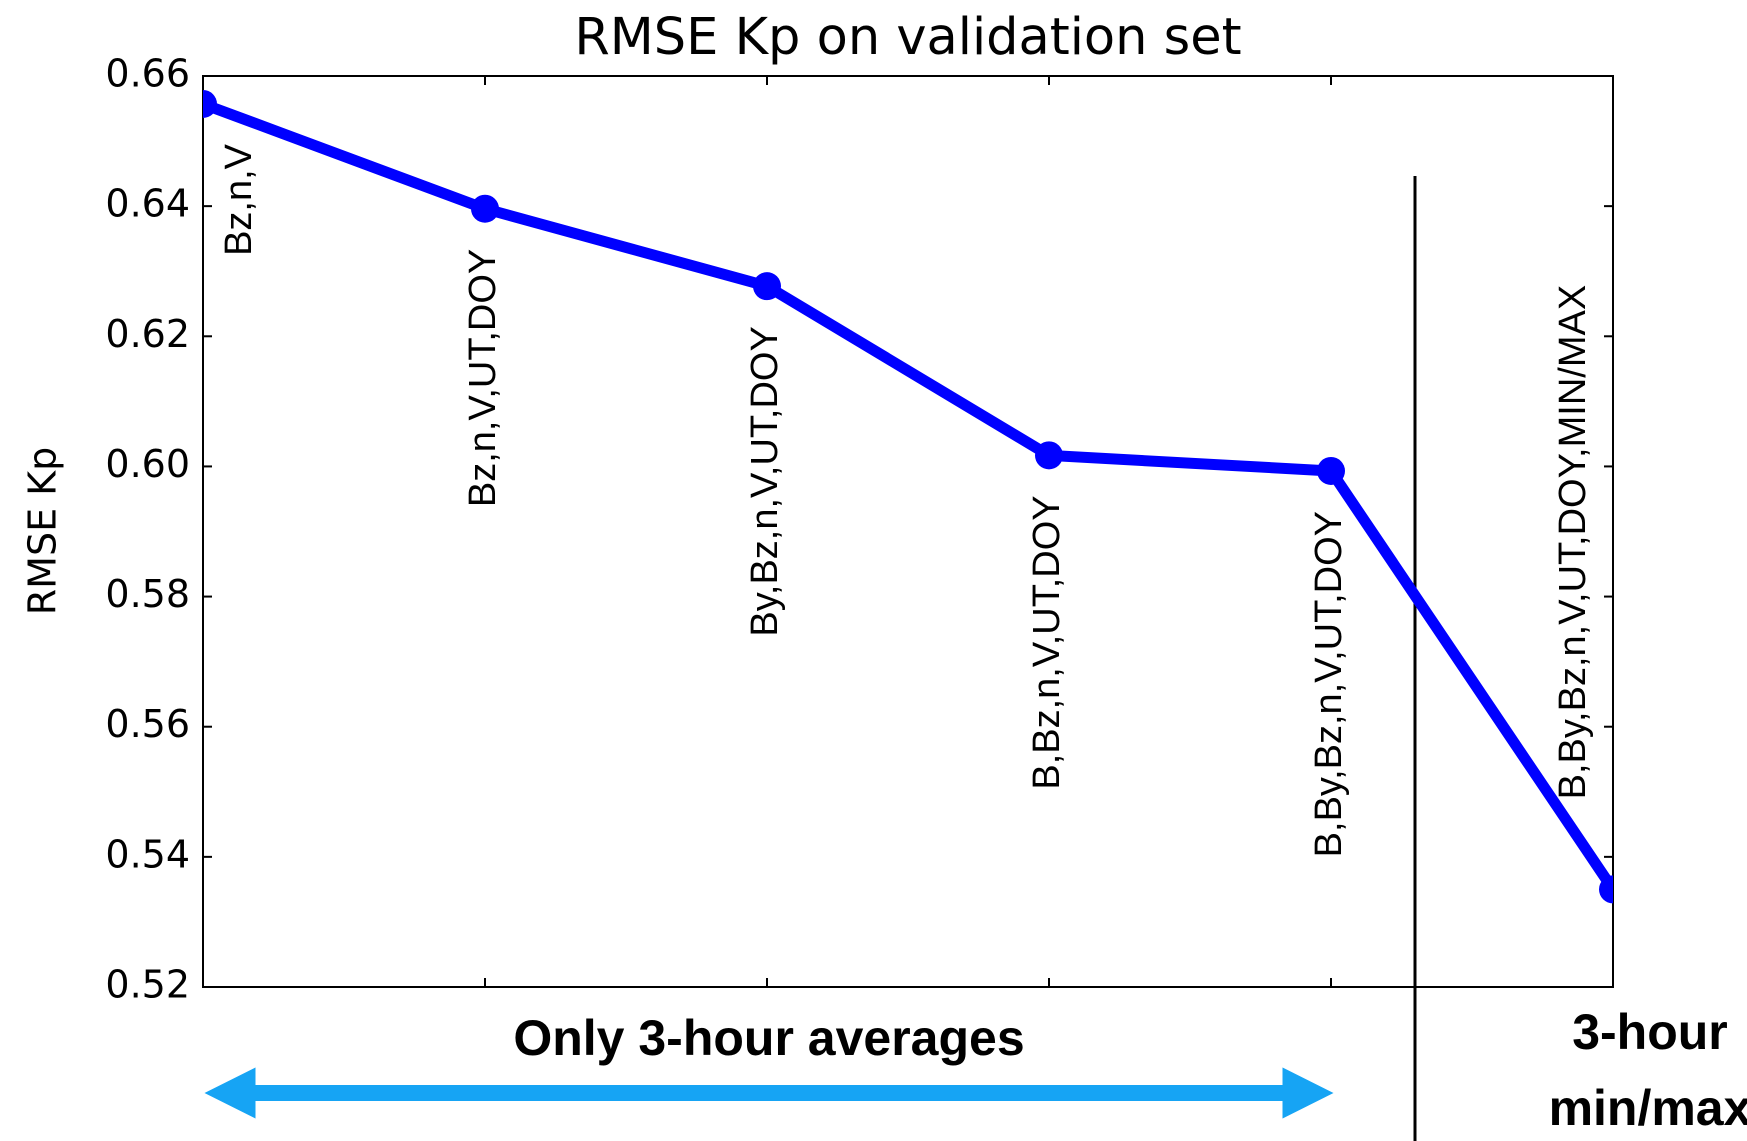 Image resolution: width=1747 pixels, height=1141 pixels. Describe the element at coordinates (147, 985) in the screenshot. I see `y-tick-label: 0.52` at that location.